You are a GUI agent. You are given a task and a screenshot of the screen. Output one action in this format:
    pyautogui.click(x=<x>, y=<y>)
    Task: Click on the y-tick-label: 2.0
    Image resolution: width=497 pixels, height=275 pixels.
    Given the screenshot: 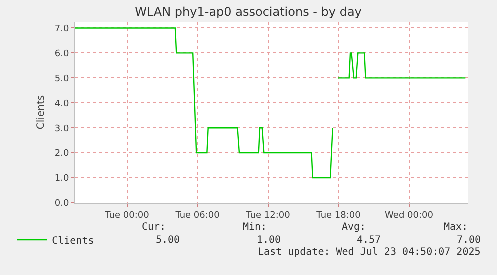 What is the action you would take?
    pyautogui.click(x=62, y=154)
    